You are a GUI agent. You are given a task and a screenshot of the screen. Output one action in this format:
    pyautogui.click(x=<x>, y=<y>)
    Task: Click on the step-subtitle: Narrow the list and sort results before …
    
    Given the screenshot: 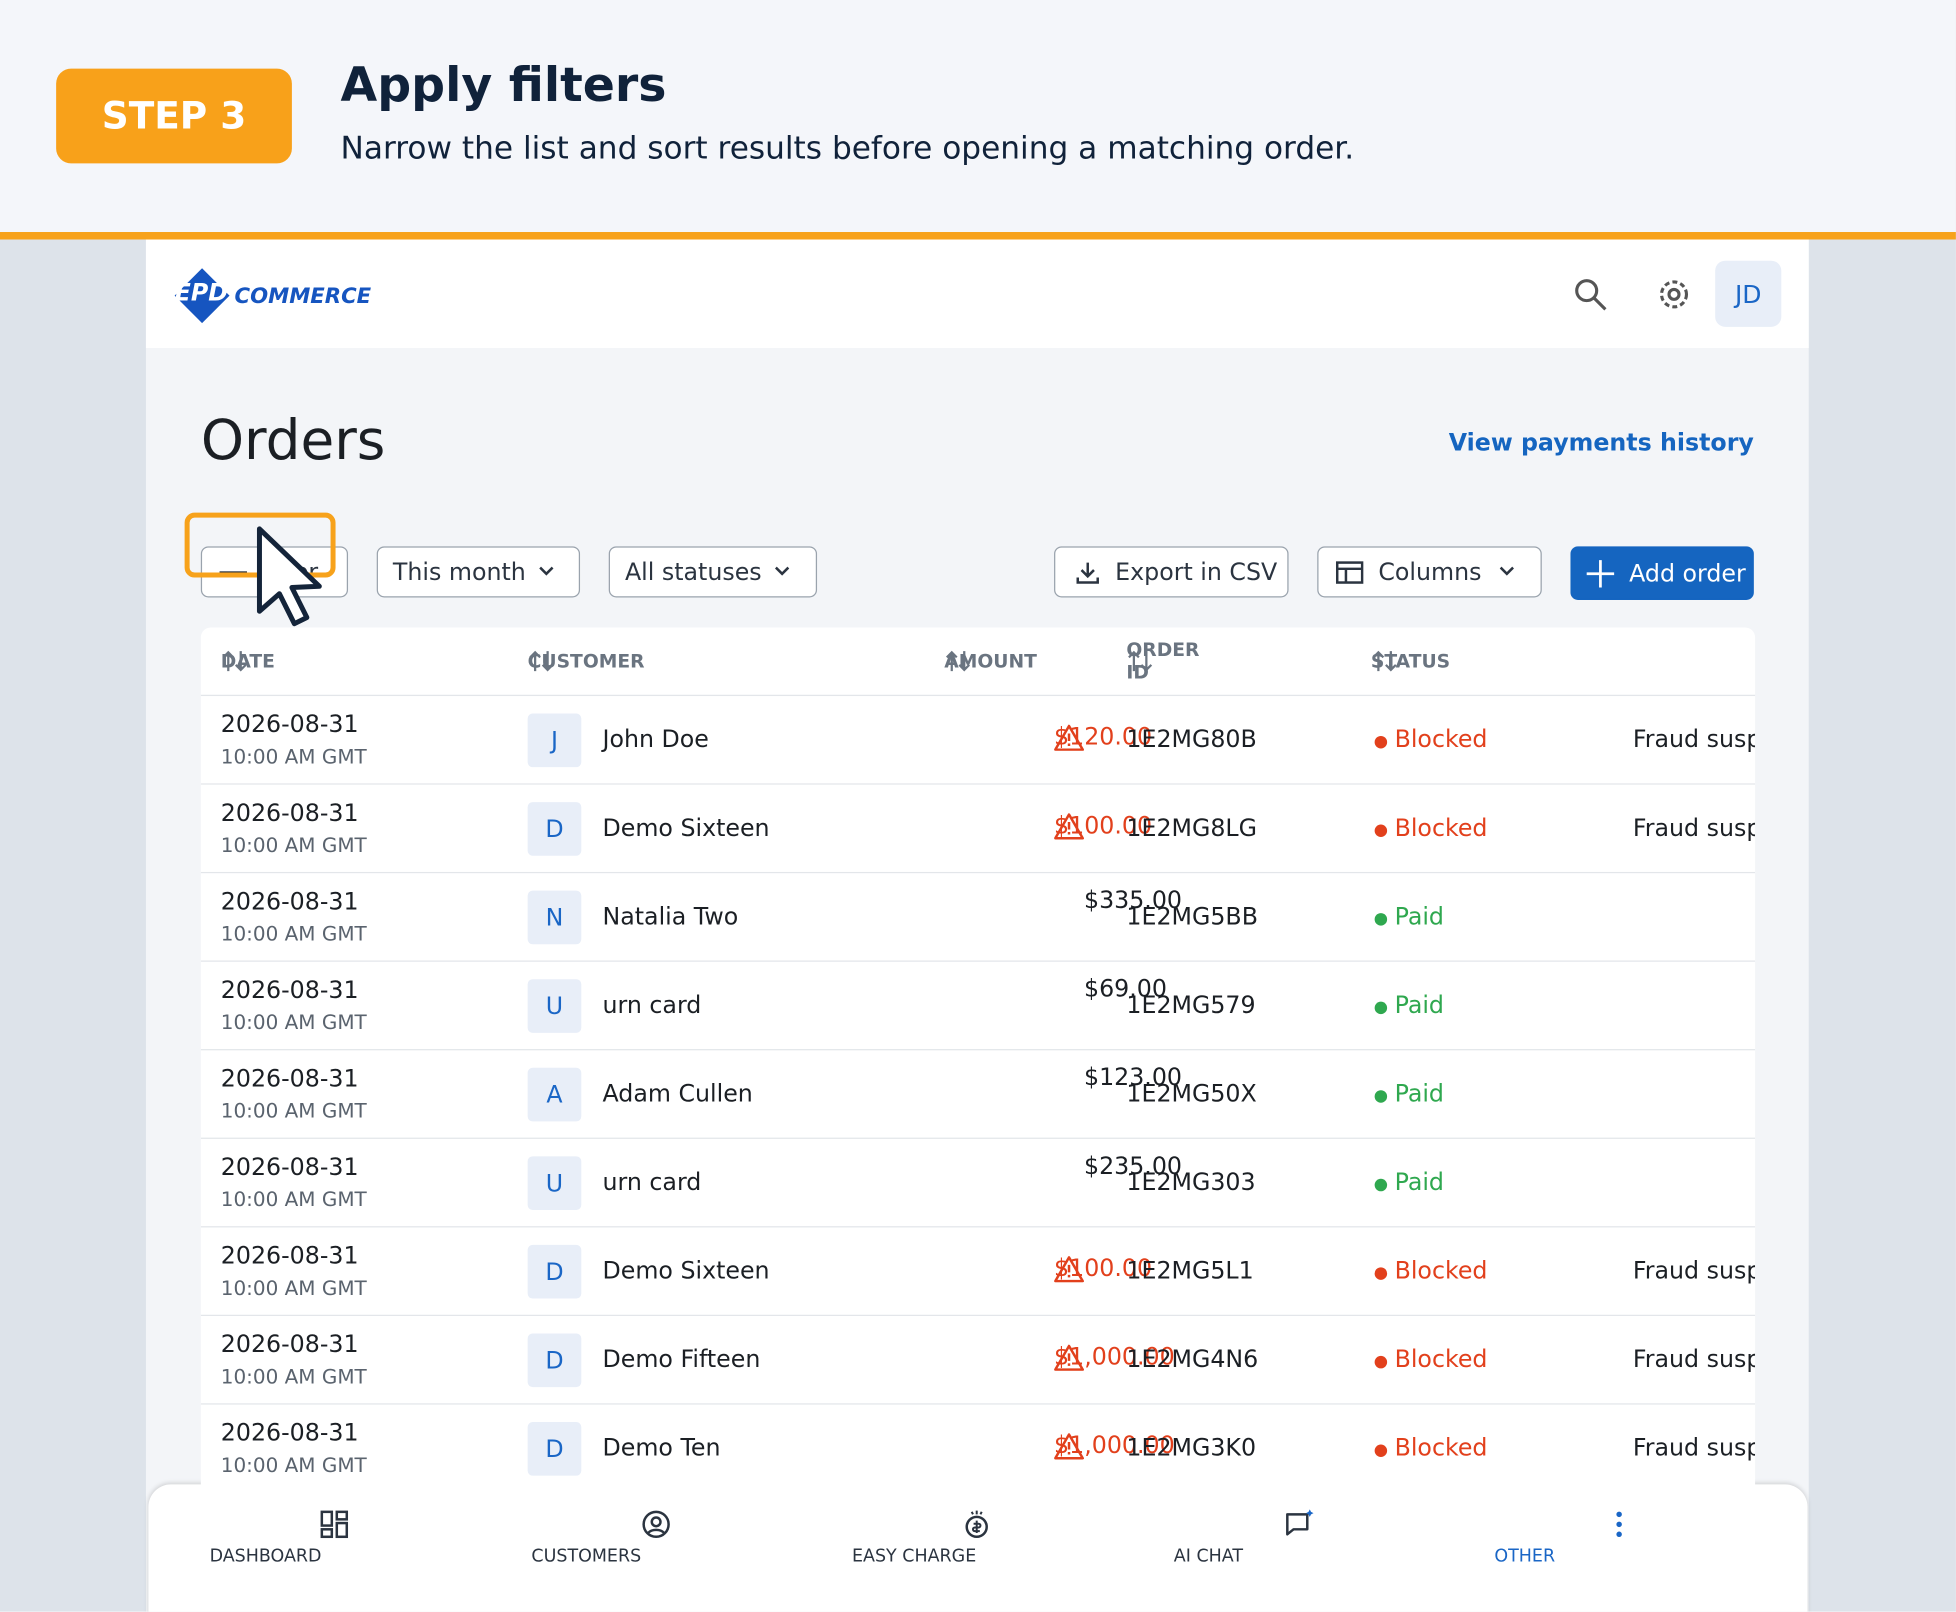 What is the action you would take?
    pyautogui.click(x=847, y=147)
    